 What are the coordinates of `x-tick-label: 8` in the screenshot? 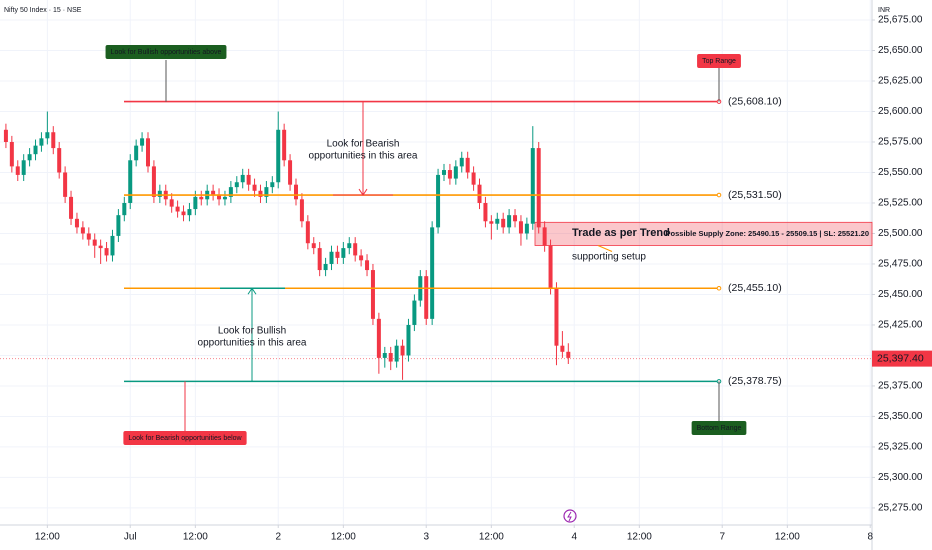 It's located at (870, 537).